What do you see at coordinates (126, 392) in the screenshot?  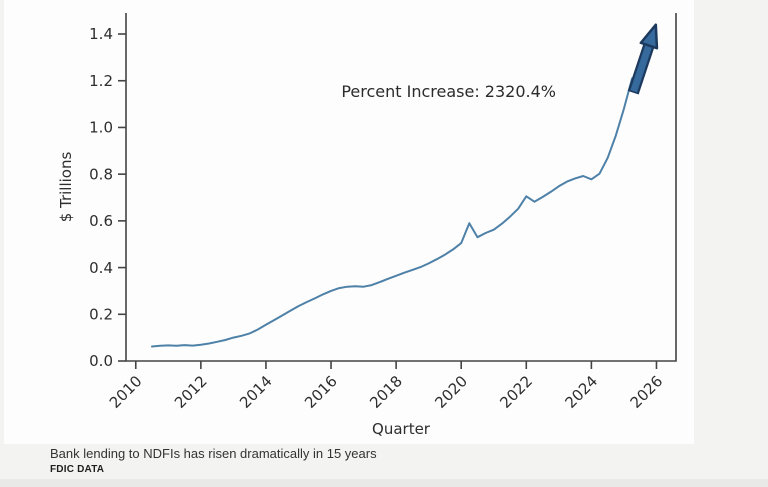 I see `x-tick-label: 2010` at bounding box center [126, 392].